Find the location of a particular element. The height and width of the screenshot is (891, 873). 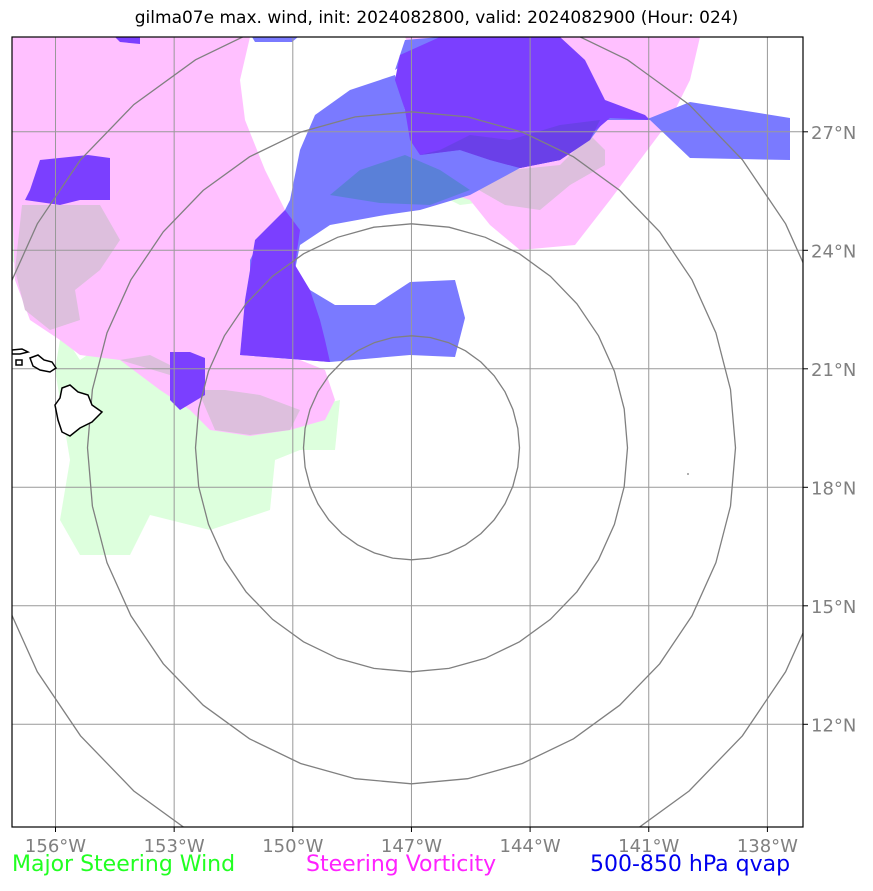

legend-steering-wind: Major Steering Wind is located at coordinates (124, 864).